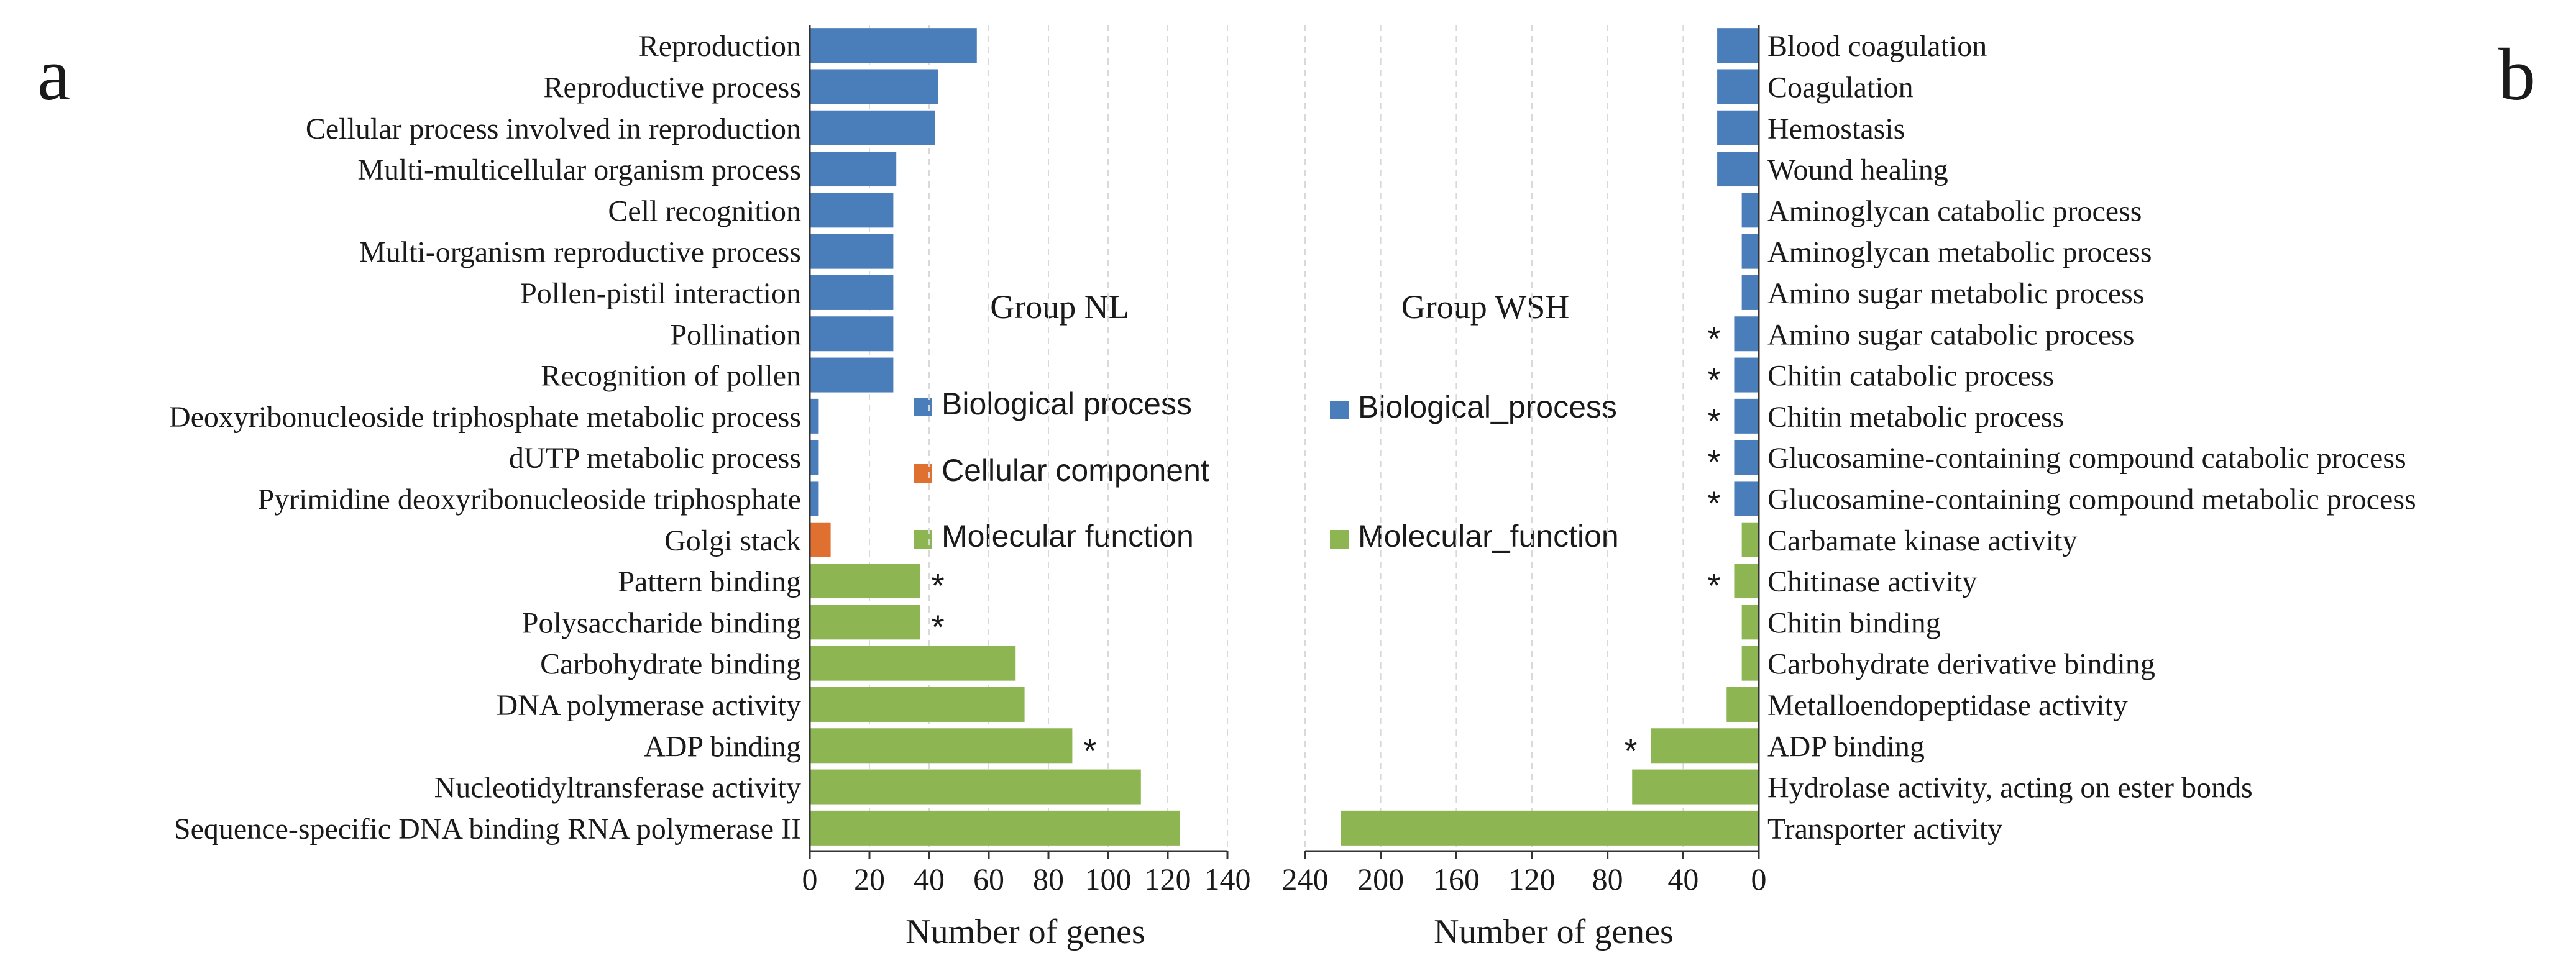  What do you see at coordinates (579, 169) in the screenshot?
I see `chart-a-category-label: Multi-multicellular organism process` at bounding box center [579, 169].